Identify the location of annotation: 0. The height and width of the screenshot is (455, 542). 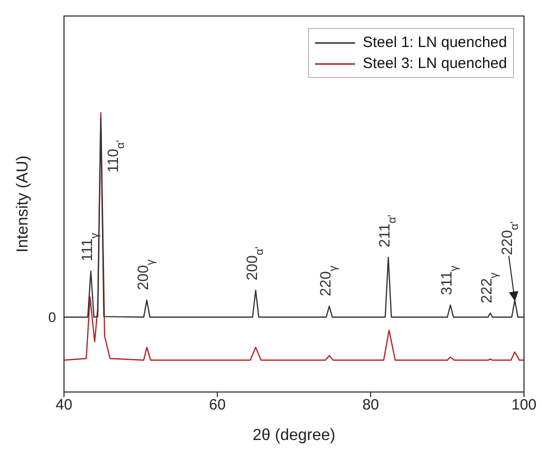
(52, 317).